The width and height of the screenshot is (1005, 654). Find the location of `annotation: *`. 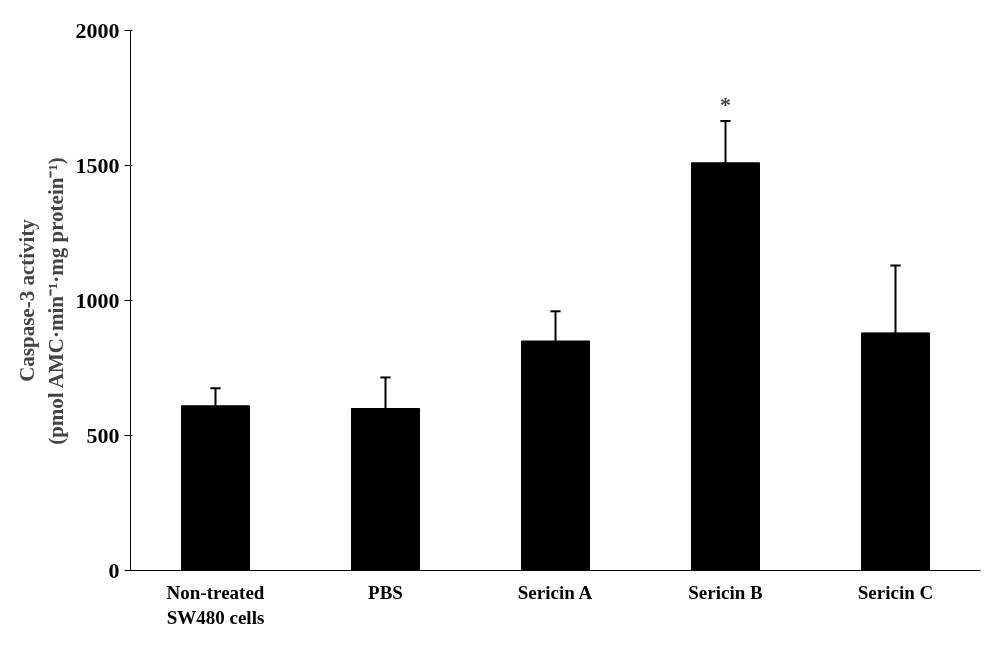

annotation: * is located at coordinates (725, 104).